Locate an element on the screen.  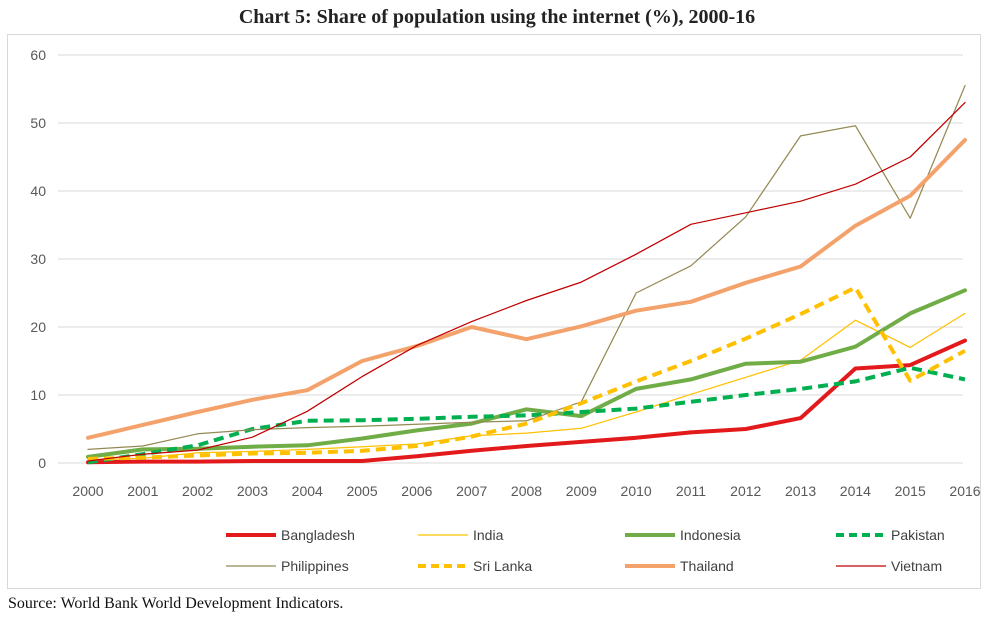
y-axis-ticks: 0 10 20 30 40 50 60 is located at coordinates (38, 259).